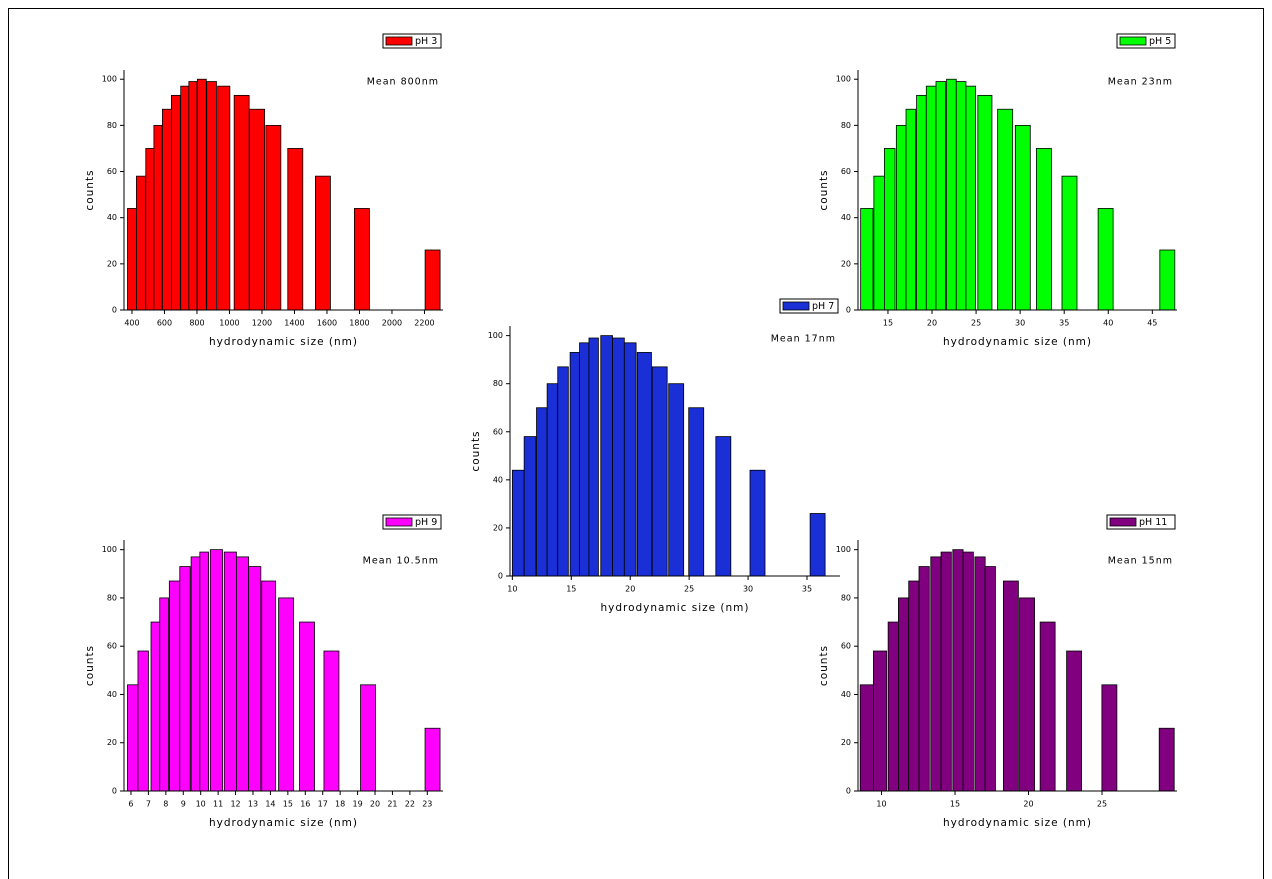  I want to click on x-tick-label: 45, so click(1152, 323).